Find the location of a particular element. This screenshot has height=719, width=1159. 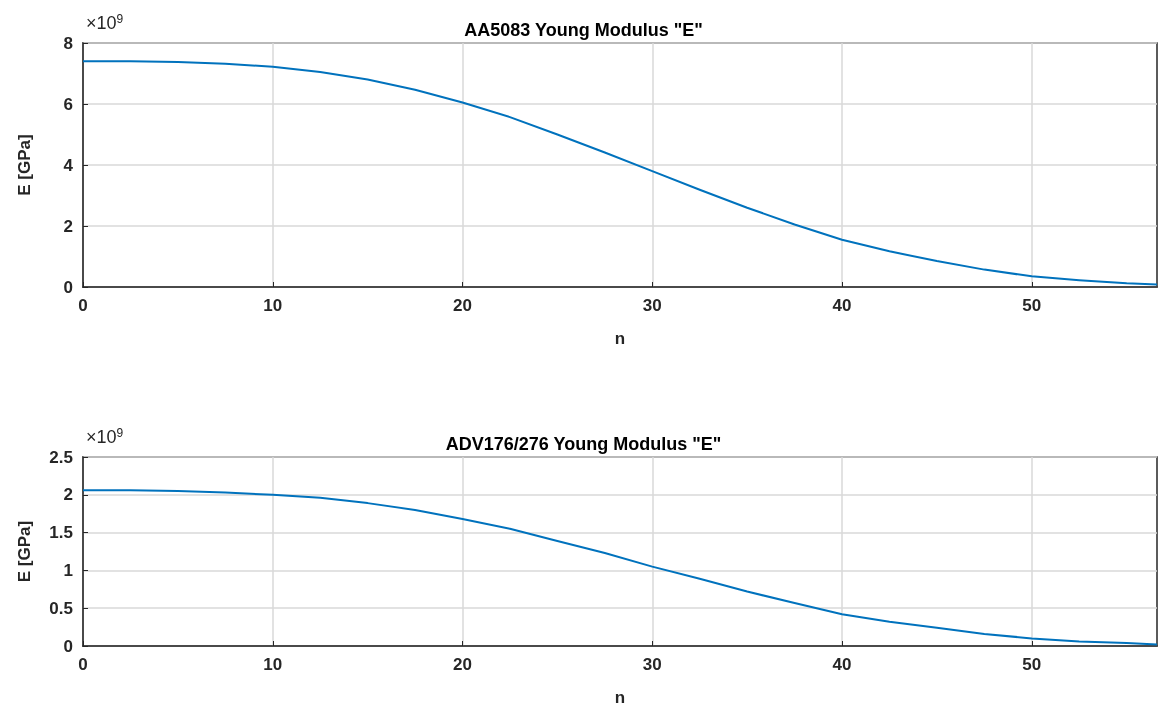

y-tick-label: 1 is located at coordinates (68, 570).